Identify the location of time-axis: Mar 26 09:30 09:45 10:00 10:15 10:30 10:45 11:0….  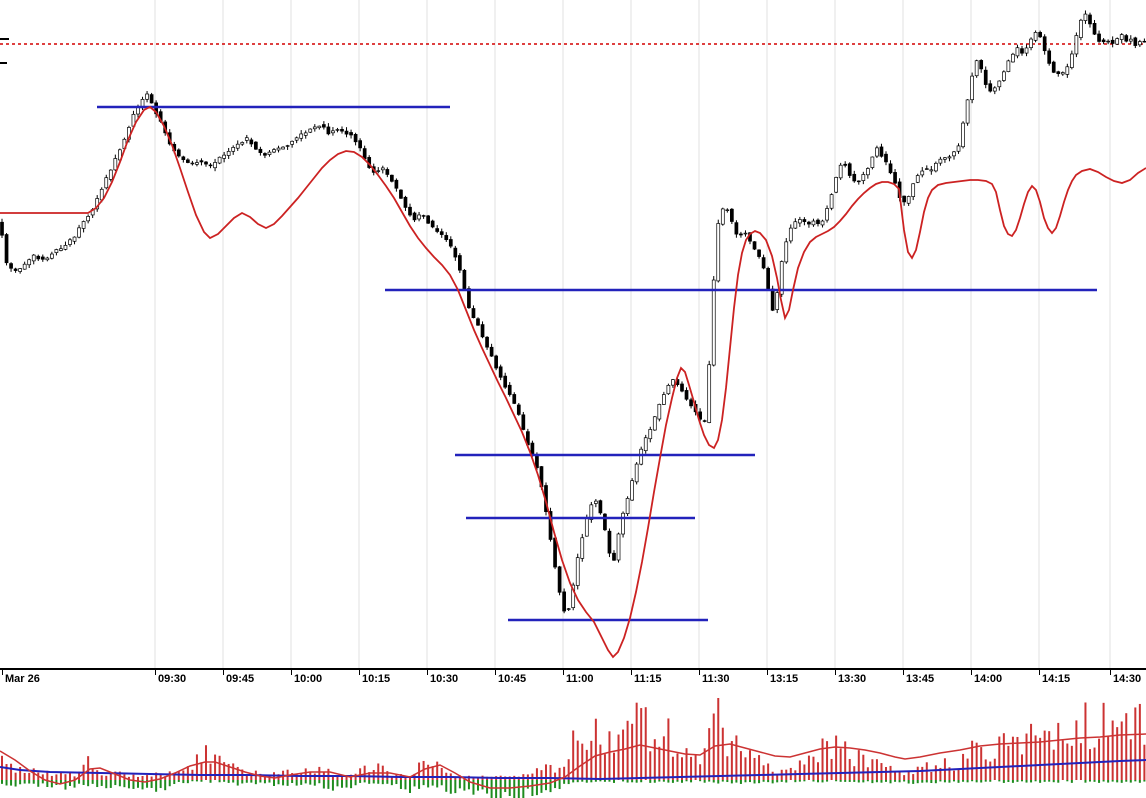
(573, 680).